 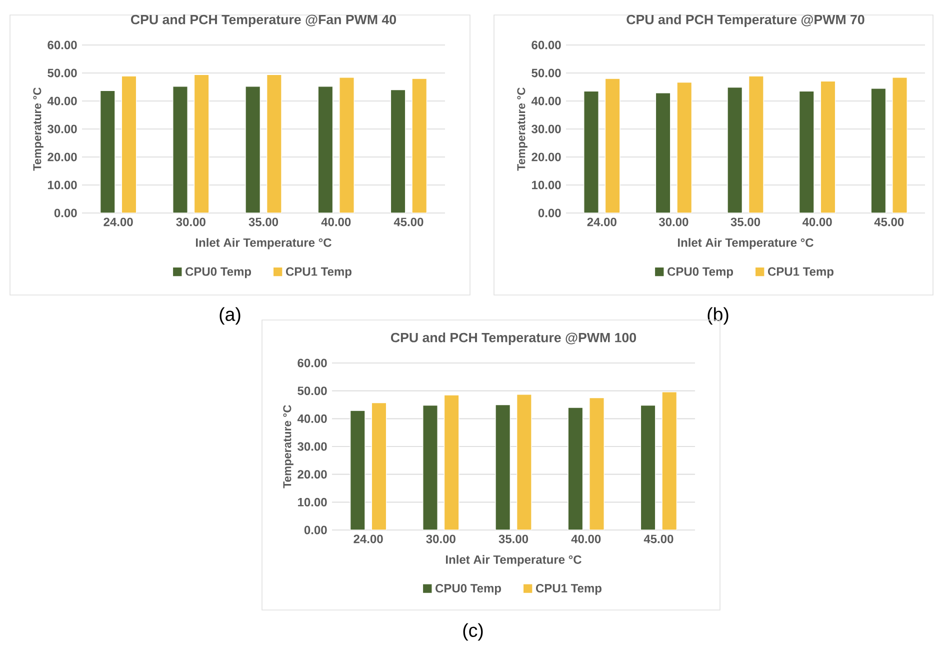 What do you see at coordinates (718, 316) in the screenshot?
I see `text: (b)` at bounding box center [718, 316].